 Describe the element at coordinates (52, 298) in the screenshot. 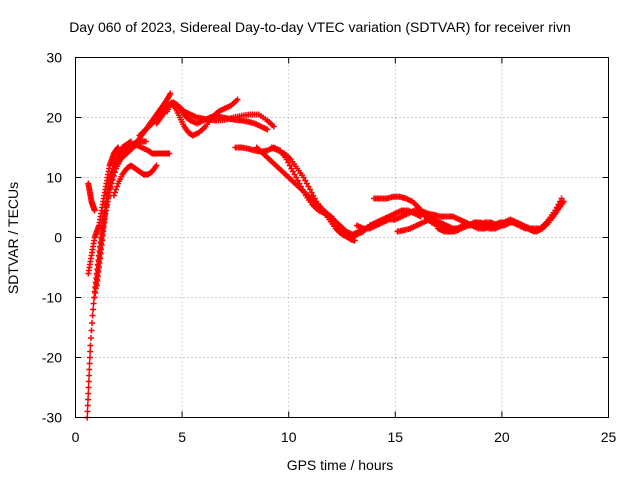

I see `y-tick-label: -10` at that location.